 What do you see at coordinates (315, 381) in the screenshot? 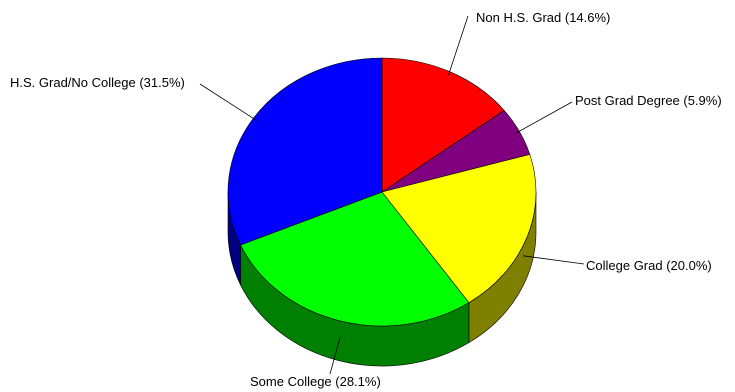
I see `slice-label-3: Some College (28.1%)` at bounding box center [315, 381].